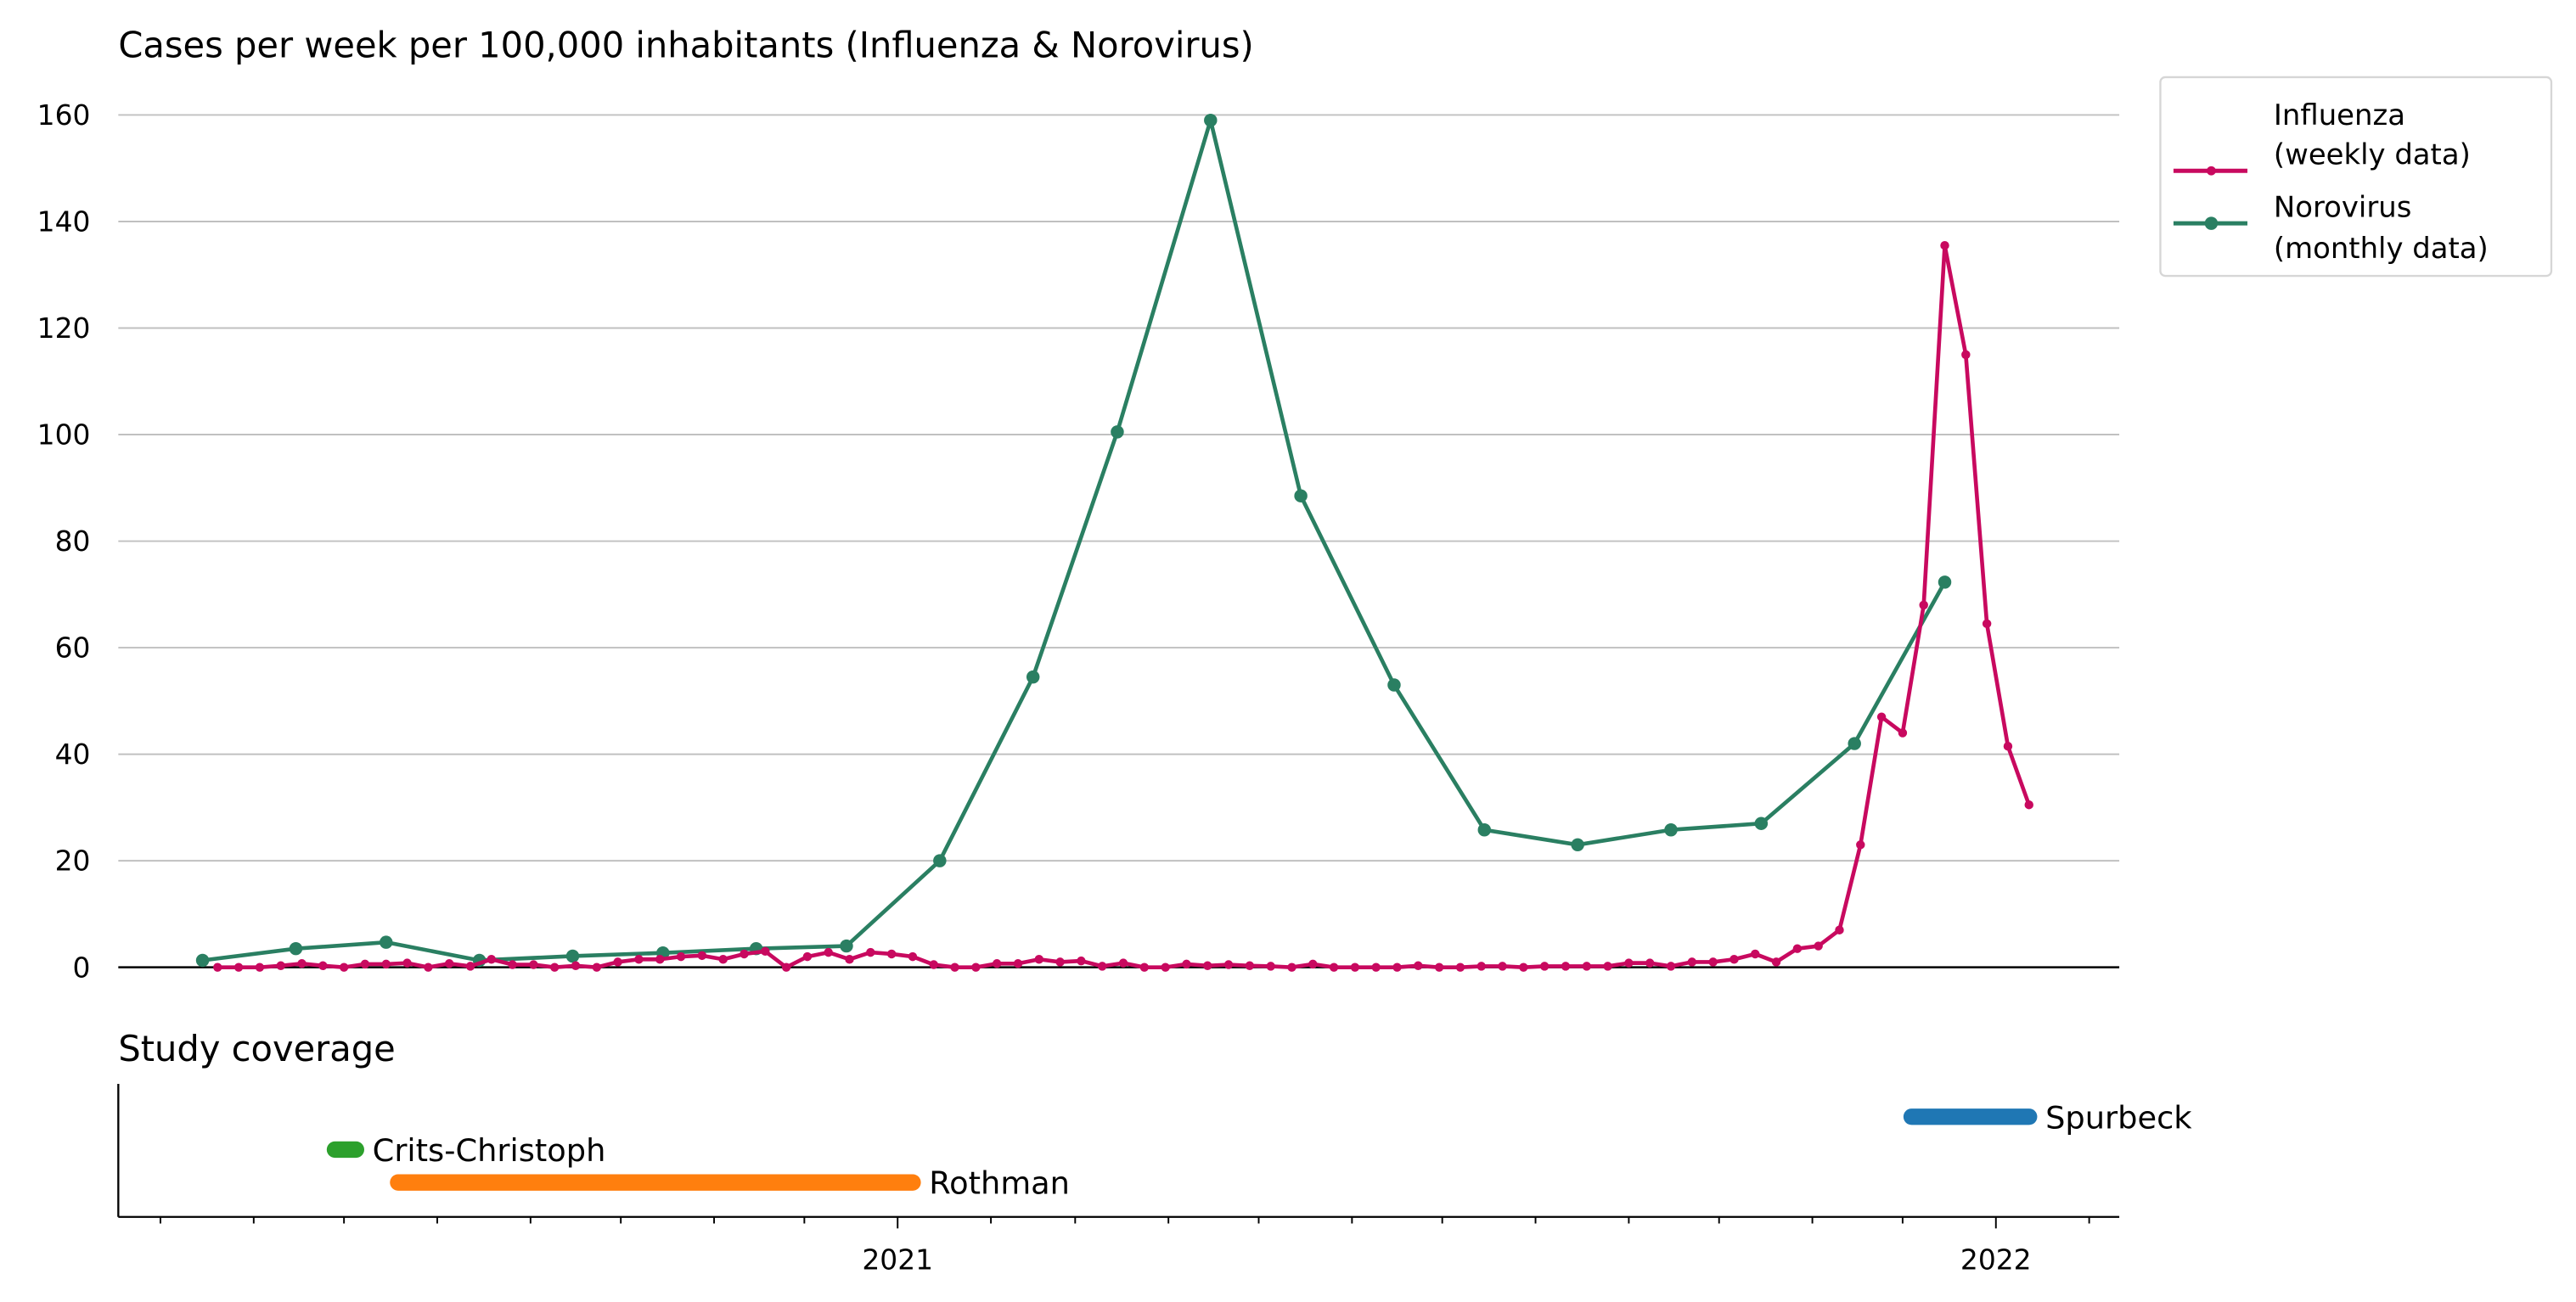 The height and width of the screenshot is (1302, 2576). What do you see at coordinates (489, 1150) in the screenshot?
I see `crits-christoph-label: Crits-Christoph` at bounding box center [489, 1150].